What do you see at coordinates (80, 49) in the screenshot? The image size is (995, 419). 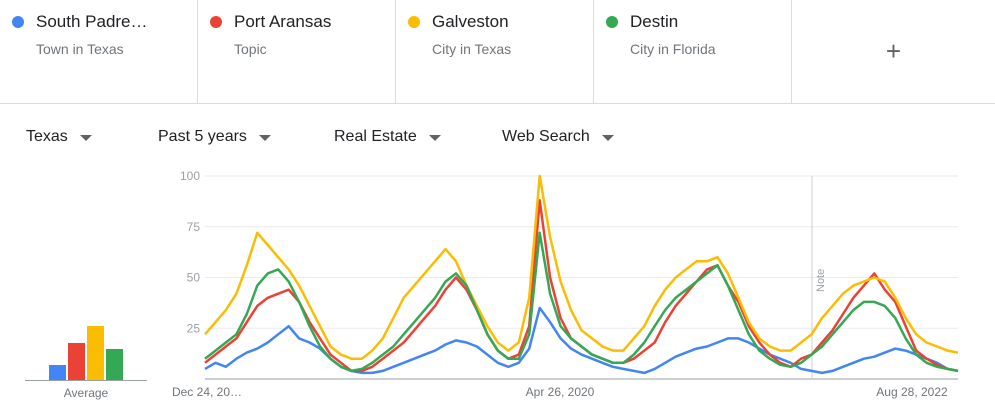 I see `term-subtitle: Town in Texas` at bounding box center [80, 49].